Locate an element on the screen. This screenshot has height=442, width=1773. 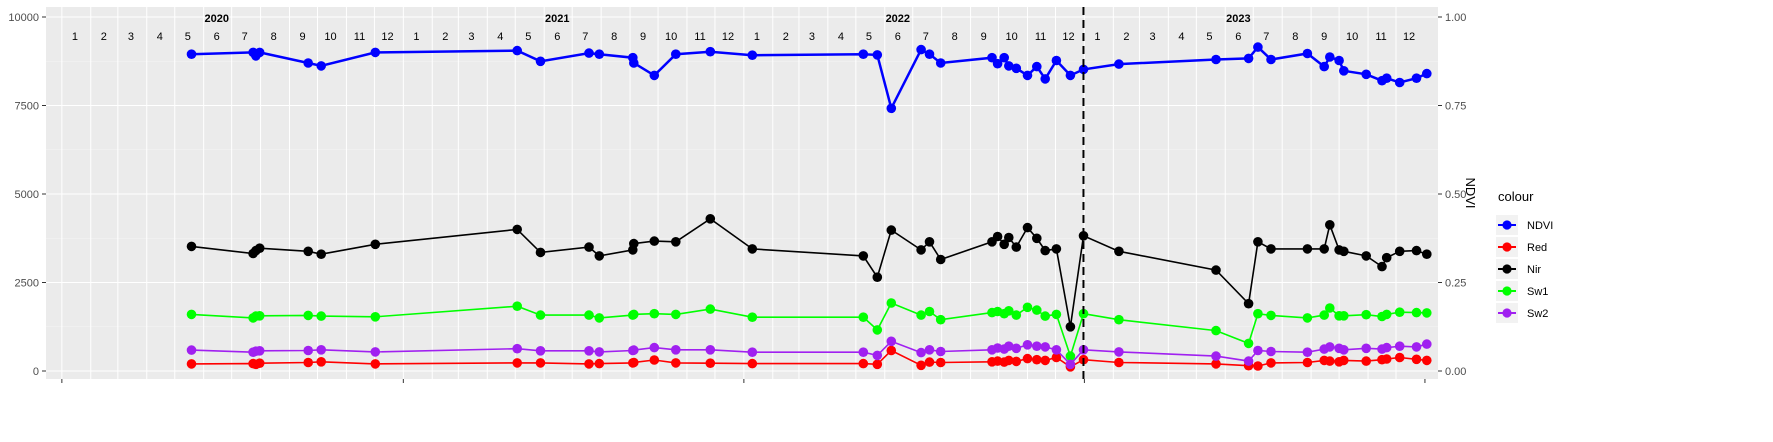
series-sw2 is located at coordinates (809, 353).